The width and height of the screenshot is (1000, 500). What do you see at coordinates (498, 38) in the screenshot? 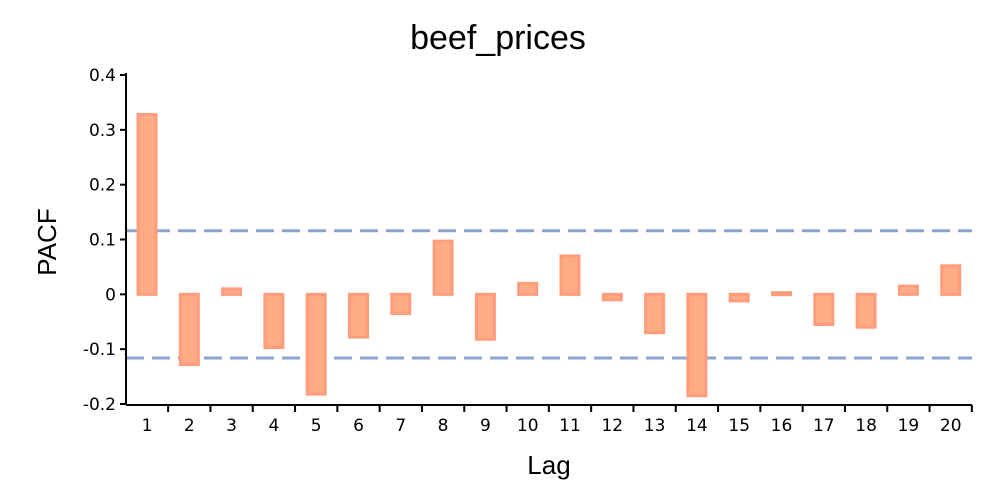
I see `chart-title: beef_prices` at bounding box center [498, 38].